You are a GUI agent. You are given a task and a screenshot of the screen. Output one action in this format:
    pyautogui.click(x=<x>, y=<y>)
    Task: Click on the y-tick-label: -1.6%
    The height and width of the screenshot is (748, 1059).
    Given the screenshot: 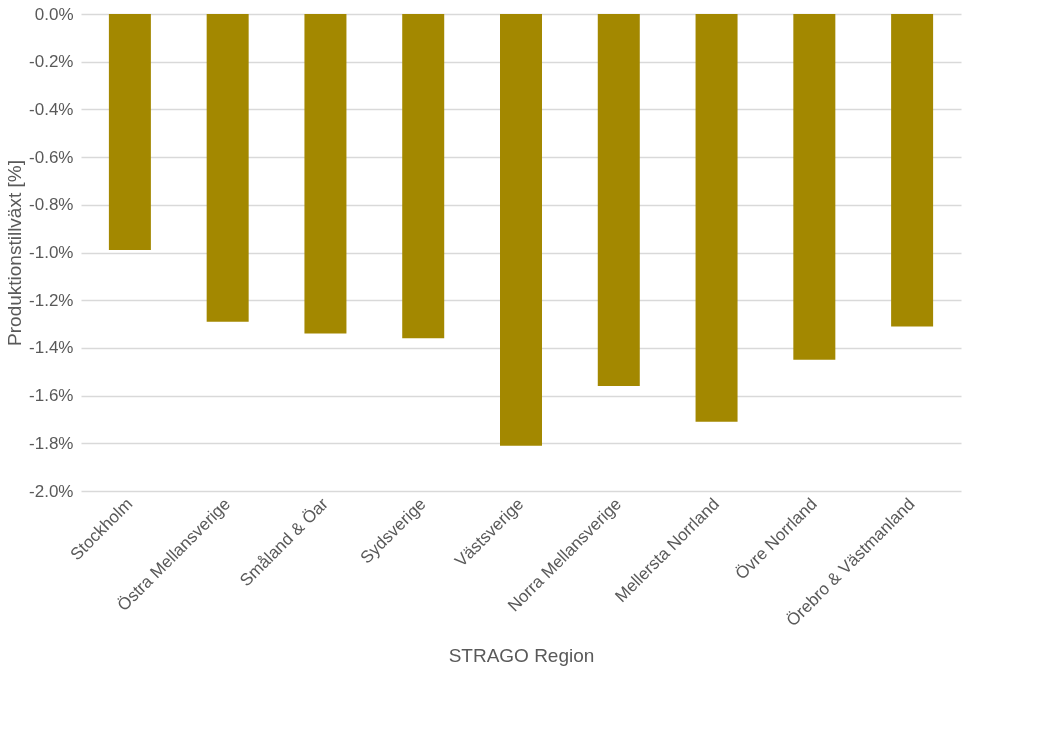 What is the action you would take?
    pyautogui.click(x=51, y=396)
    